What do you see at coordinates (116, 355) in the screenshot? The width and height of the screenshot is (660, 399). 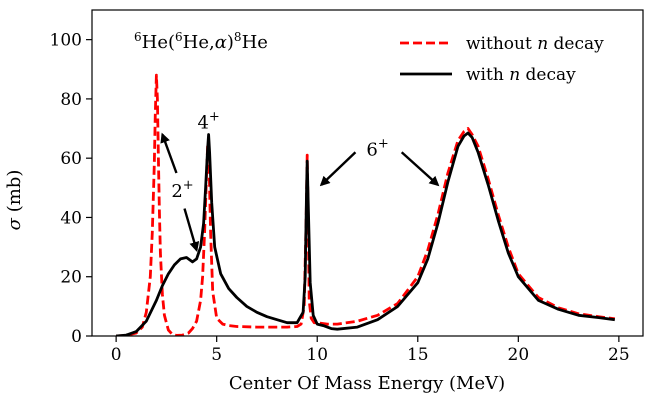 I see `x-tick-label: 0` at bounding box center [116, 355].